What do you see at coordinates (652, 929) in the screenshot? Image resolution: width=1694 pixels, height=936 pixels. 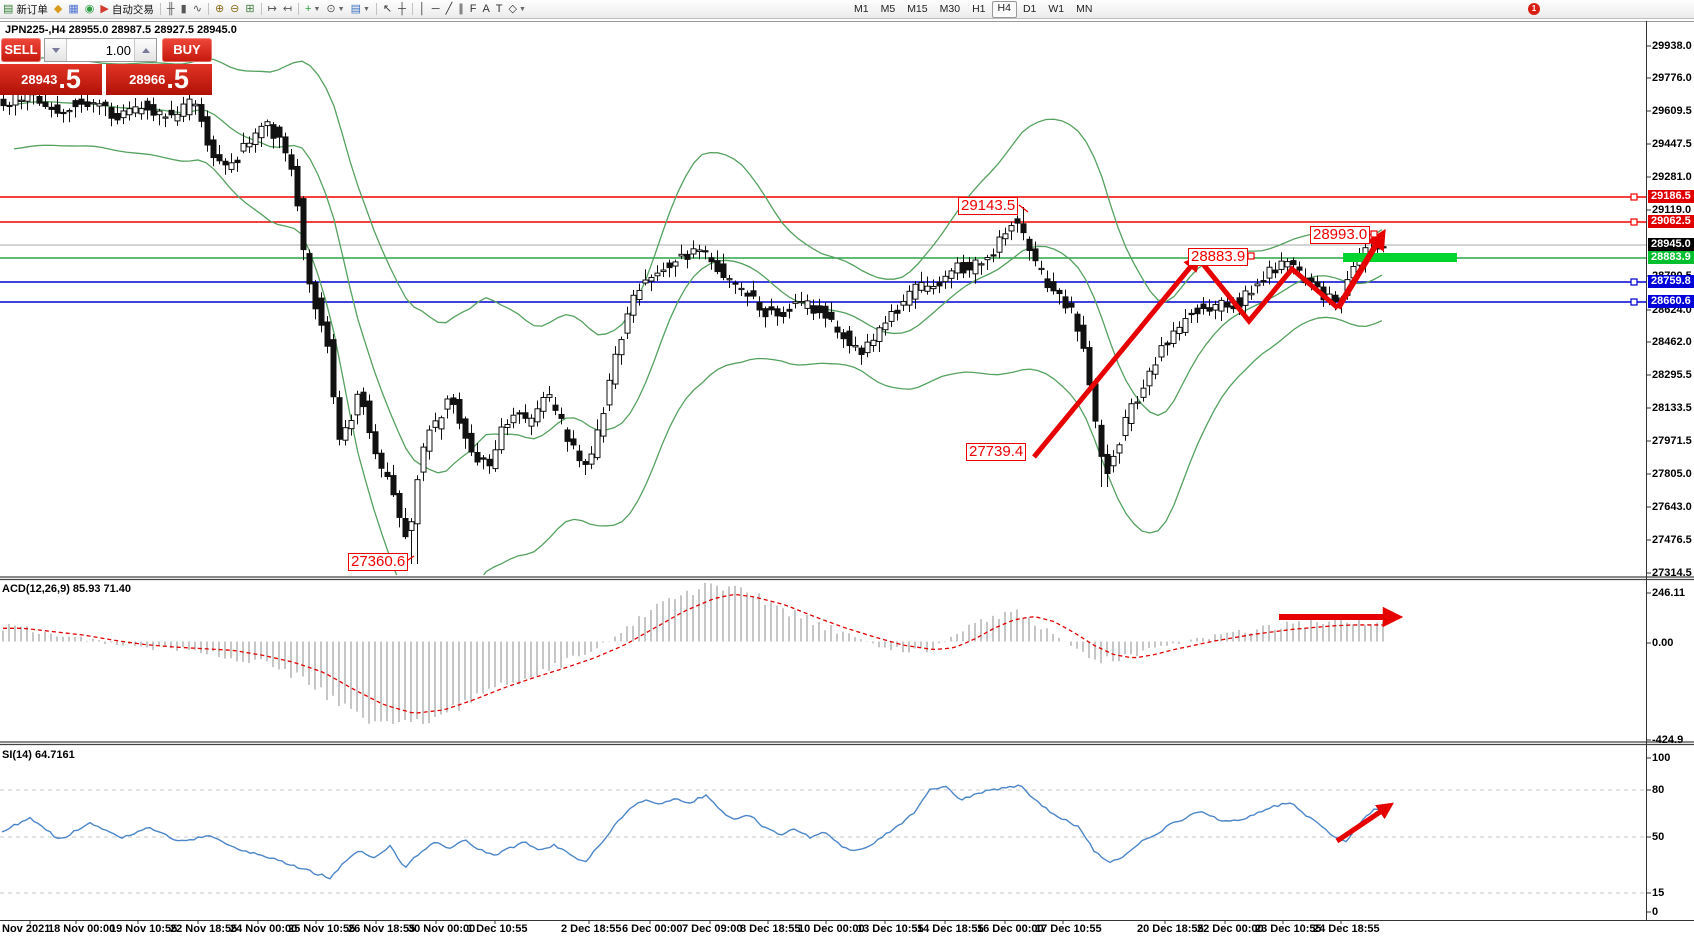 I see `time-axis-label: 6 Dec 00:00` at bounding box center [652, 929].